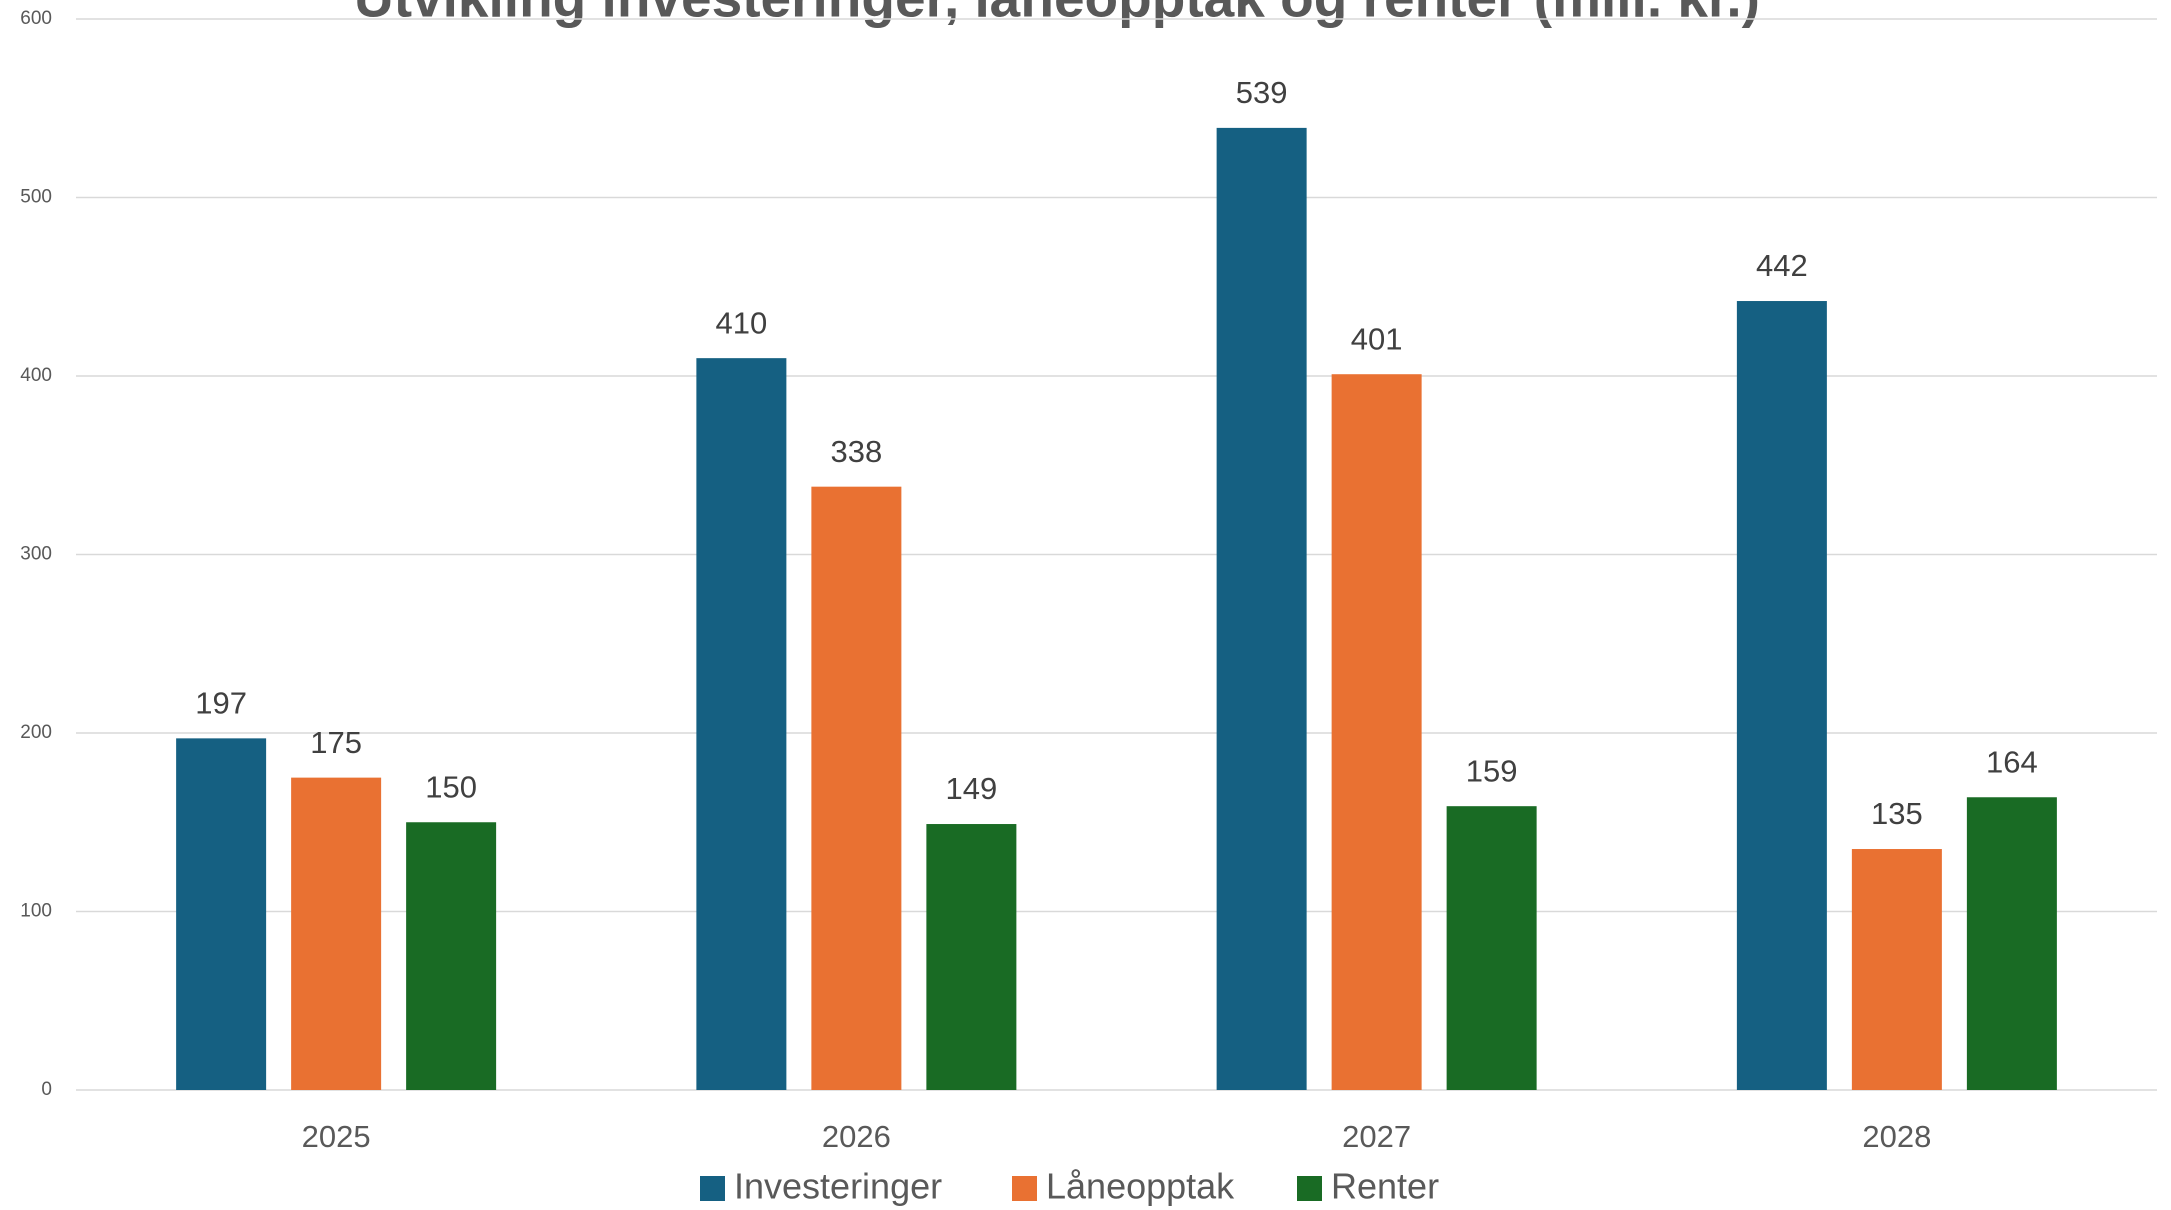  What do you see at coordinates (46, 1089) in the screenshot?
I see `y-tick-label: 0` at bounding box center [46, 1089].